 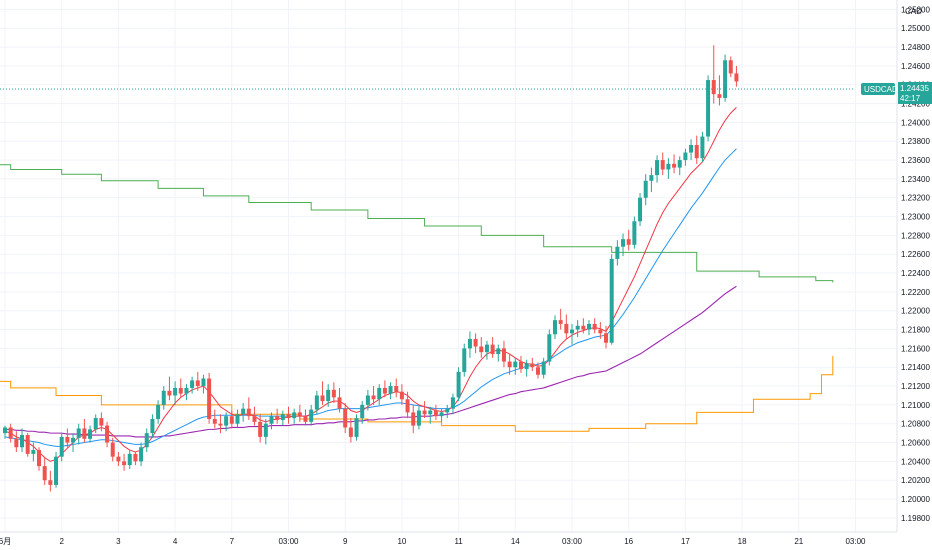 What do you see at coordinates (433, 541) in the screenshot?
I see `time-axis: 6月 2 3 4 7 03:00 9 10 11 14 03:00 16 17 18 21 03:00` at bounding box center [433, 541].